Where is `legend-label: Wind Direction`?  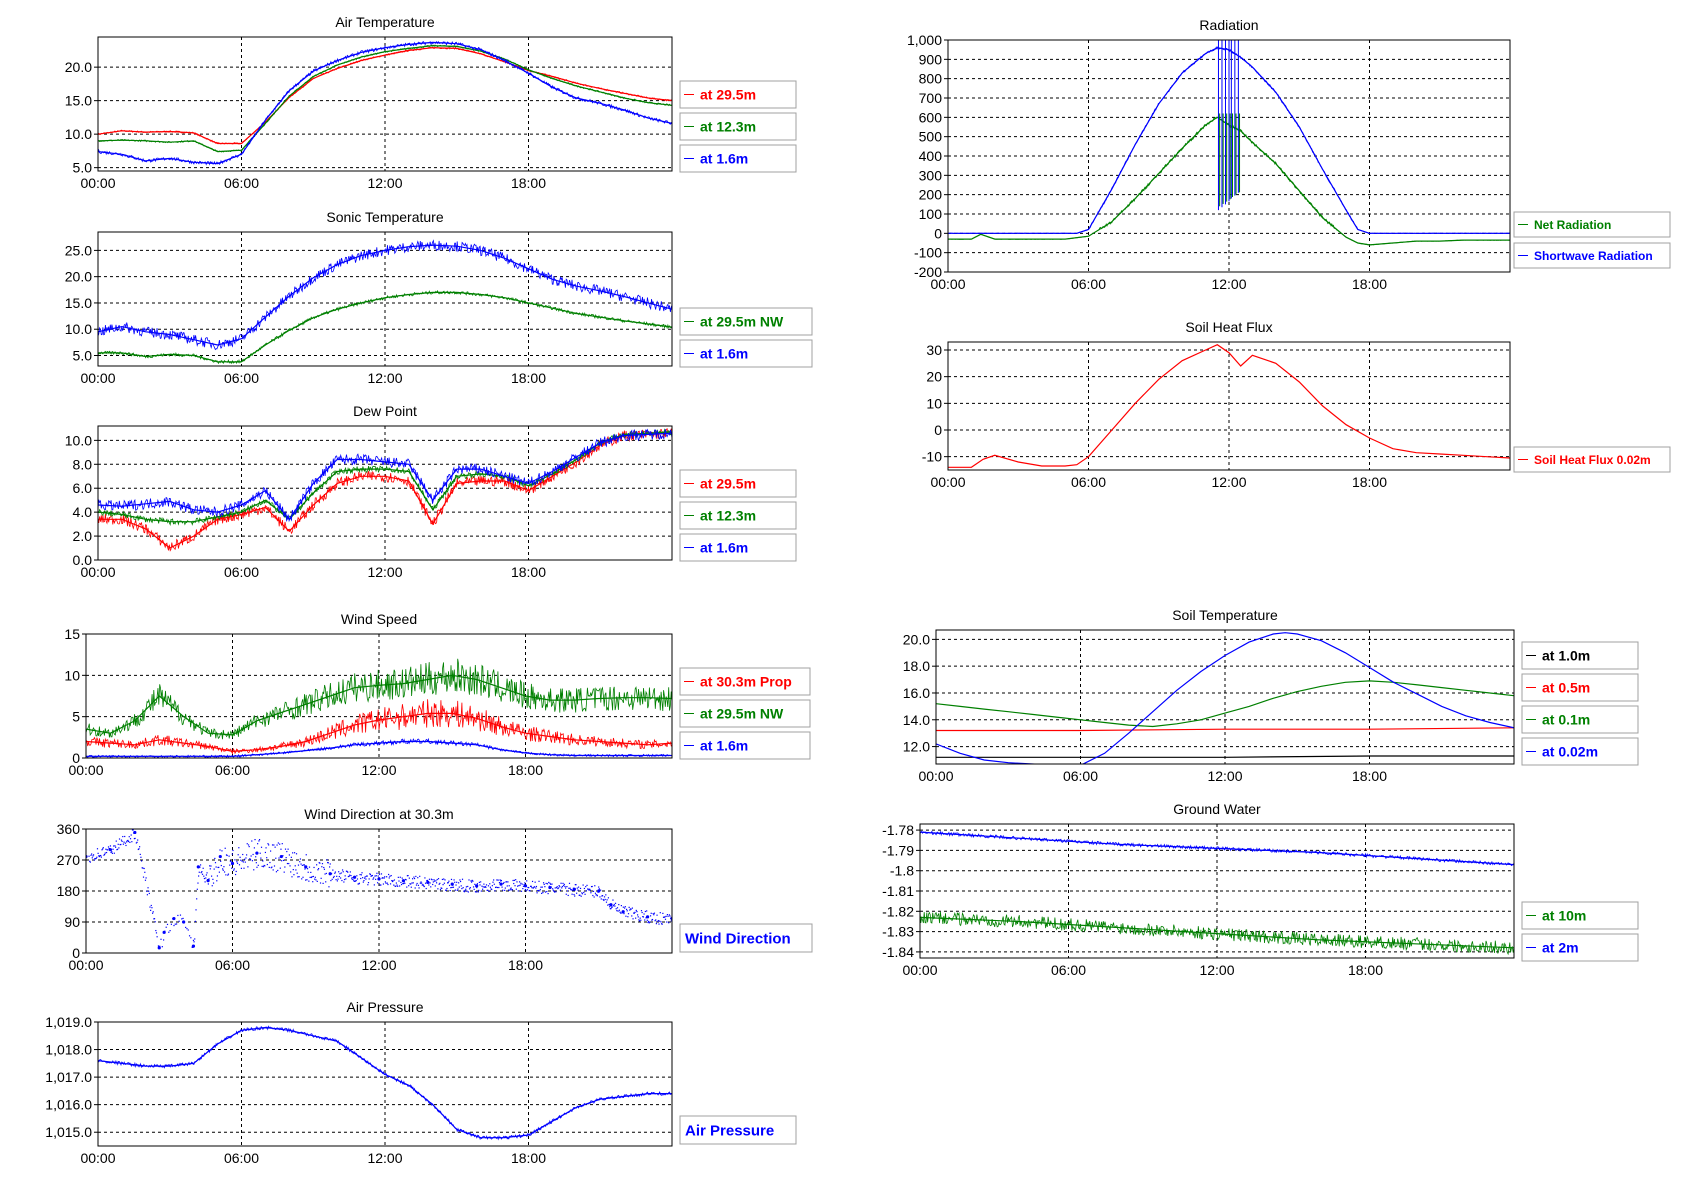
legend-label: Wind Direction is located at coordinates (738, 938).